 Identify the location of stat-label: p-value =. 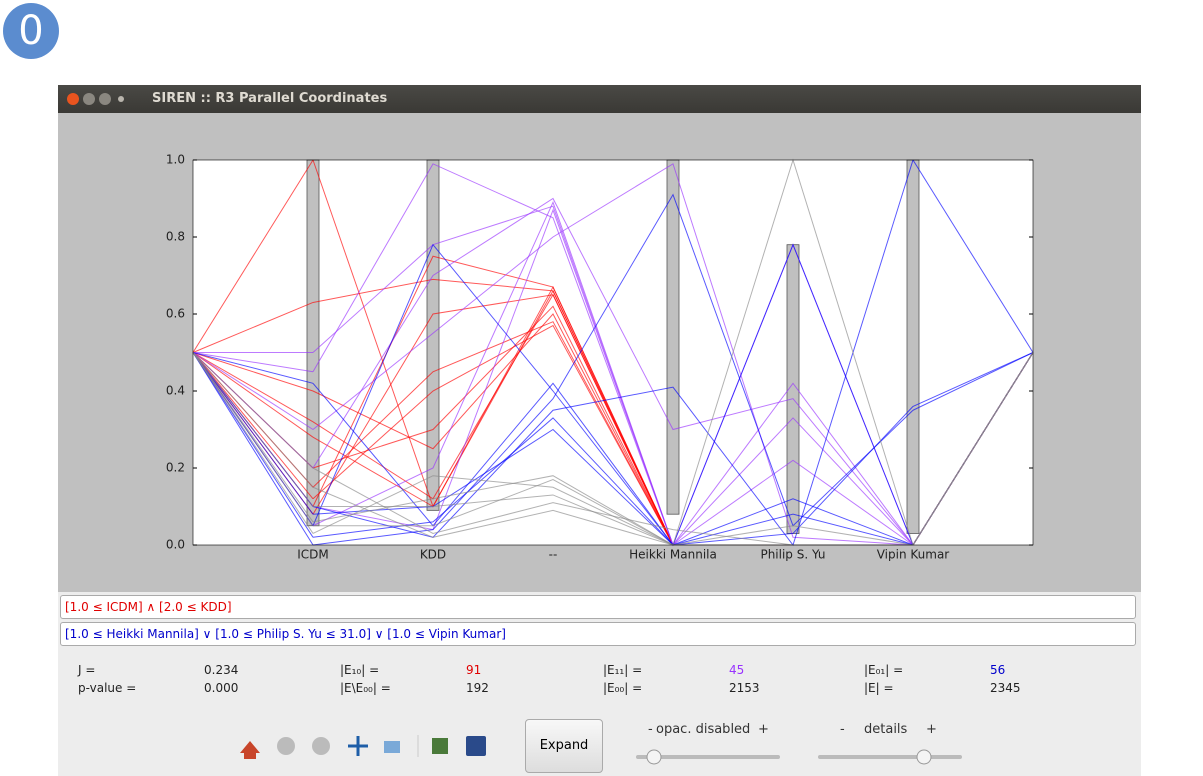
(107, 688).